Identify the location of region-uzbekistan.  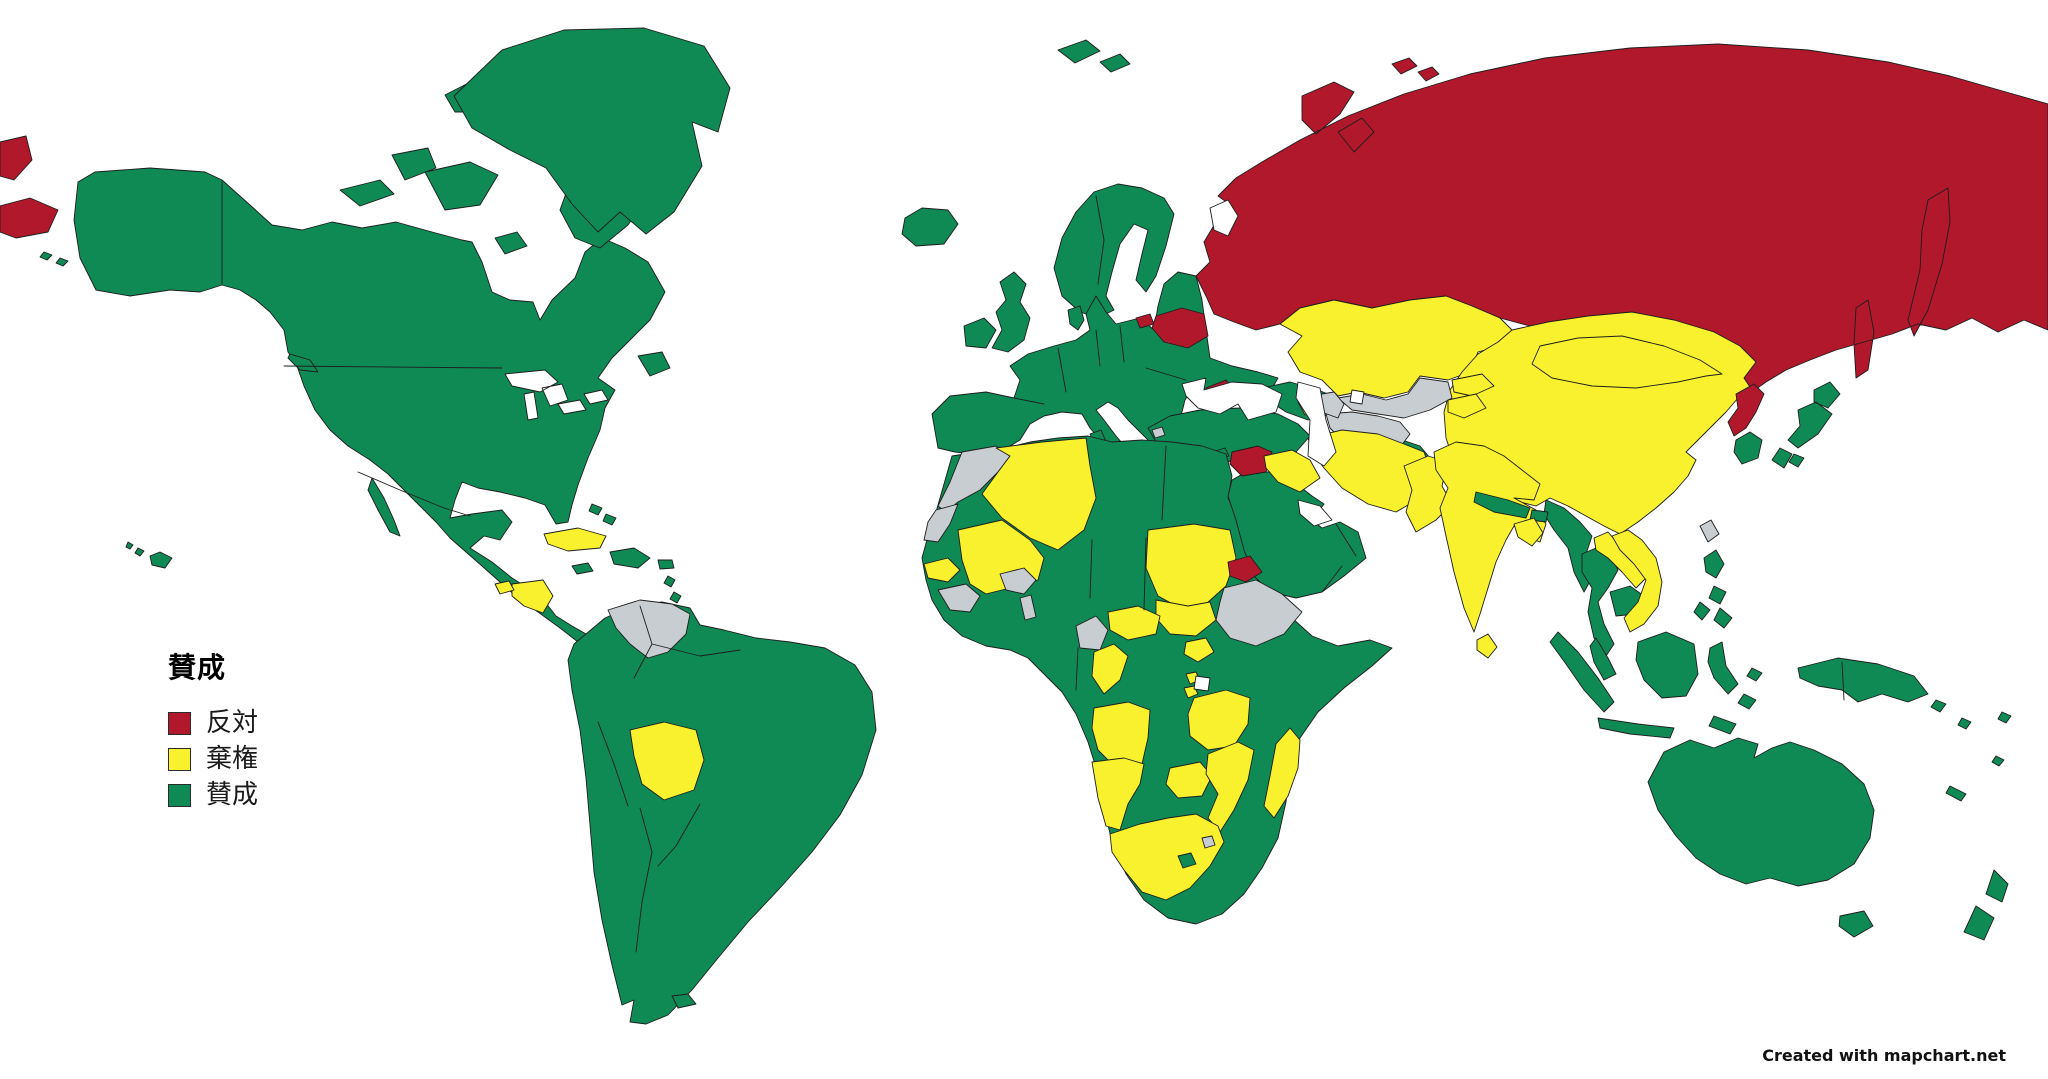
(1395, 398).